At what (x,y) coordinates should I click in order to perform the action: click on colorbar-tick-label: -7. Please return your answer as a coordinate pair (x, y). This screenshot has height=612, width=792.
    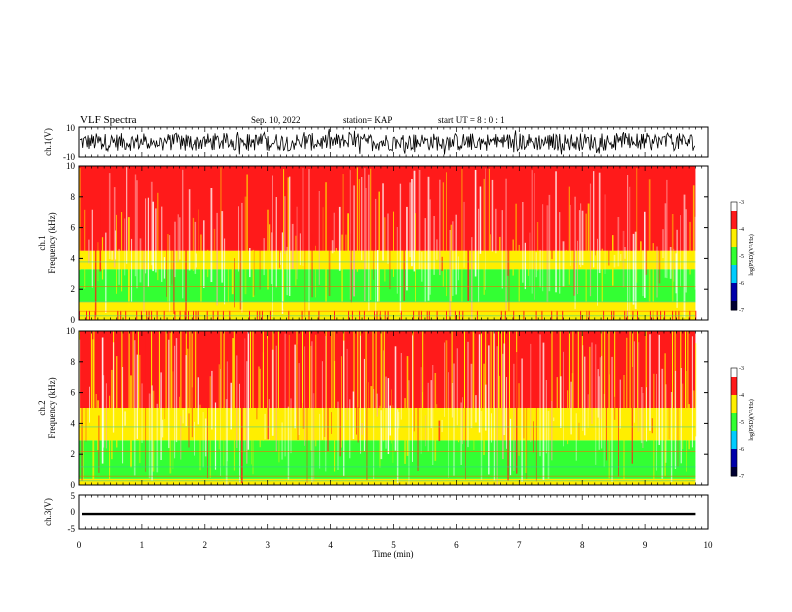
    Looking at the image, I should click on (741, 311).